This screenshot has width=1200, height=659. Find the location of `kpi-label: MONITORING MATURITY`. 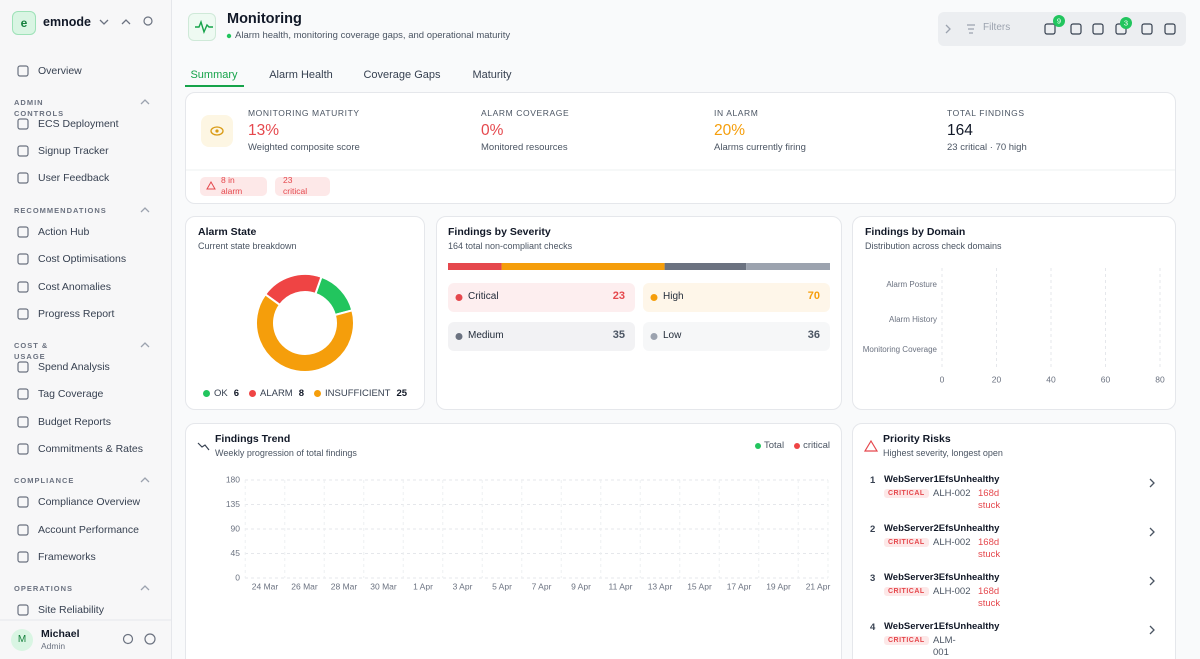

kpi-label: MONITORING MATURITY is located at coordinates (304, 113).